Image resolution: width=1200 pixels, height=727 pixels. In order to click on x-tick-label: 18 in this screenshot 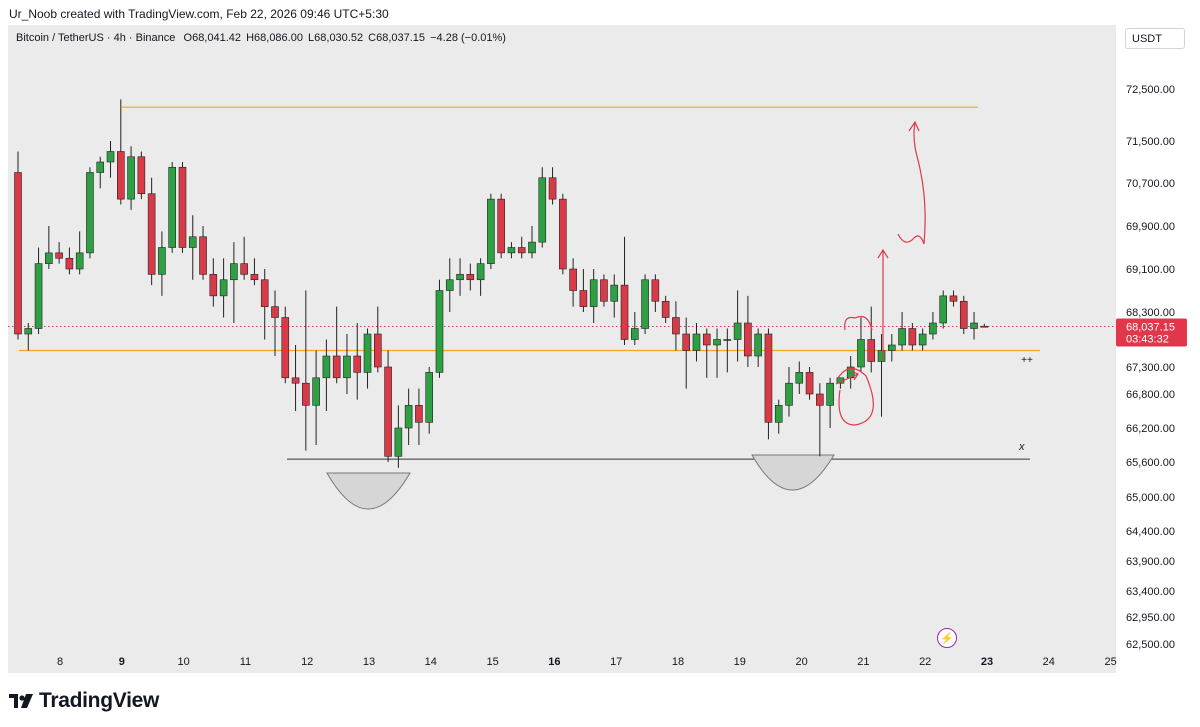, I will do `click(678, 662)`.